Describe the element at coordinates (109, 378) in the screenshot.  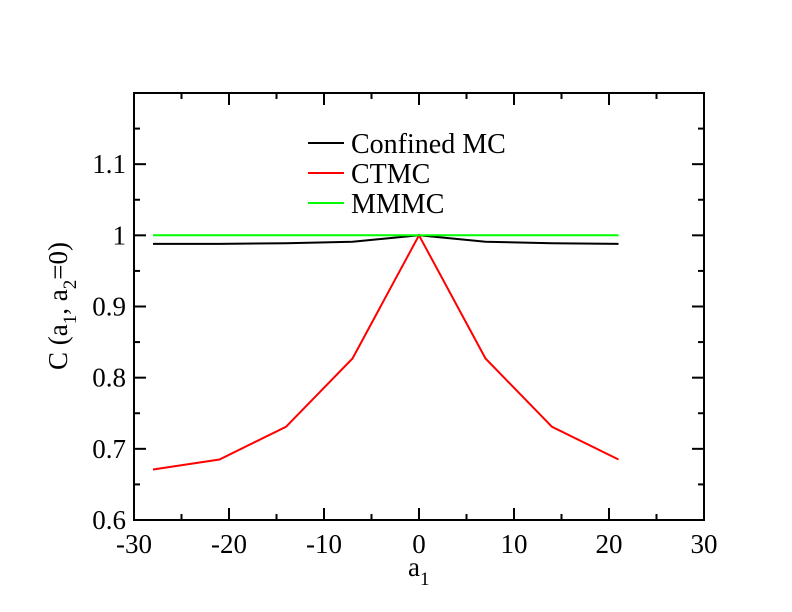
I see `y-tick-label: 0.8` at that location.